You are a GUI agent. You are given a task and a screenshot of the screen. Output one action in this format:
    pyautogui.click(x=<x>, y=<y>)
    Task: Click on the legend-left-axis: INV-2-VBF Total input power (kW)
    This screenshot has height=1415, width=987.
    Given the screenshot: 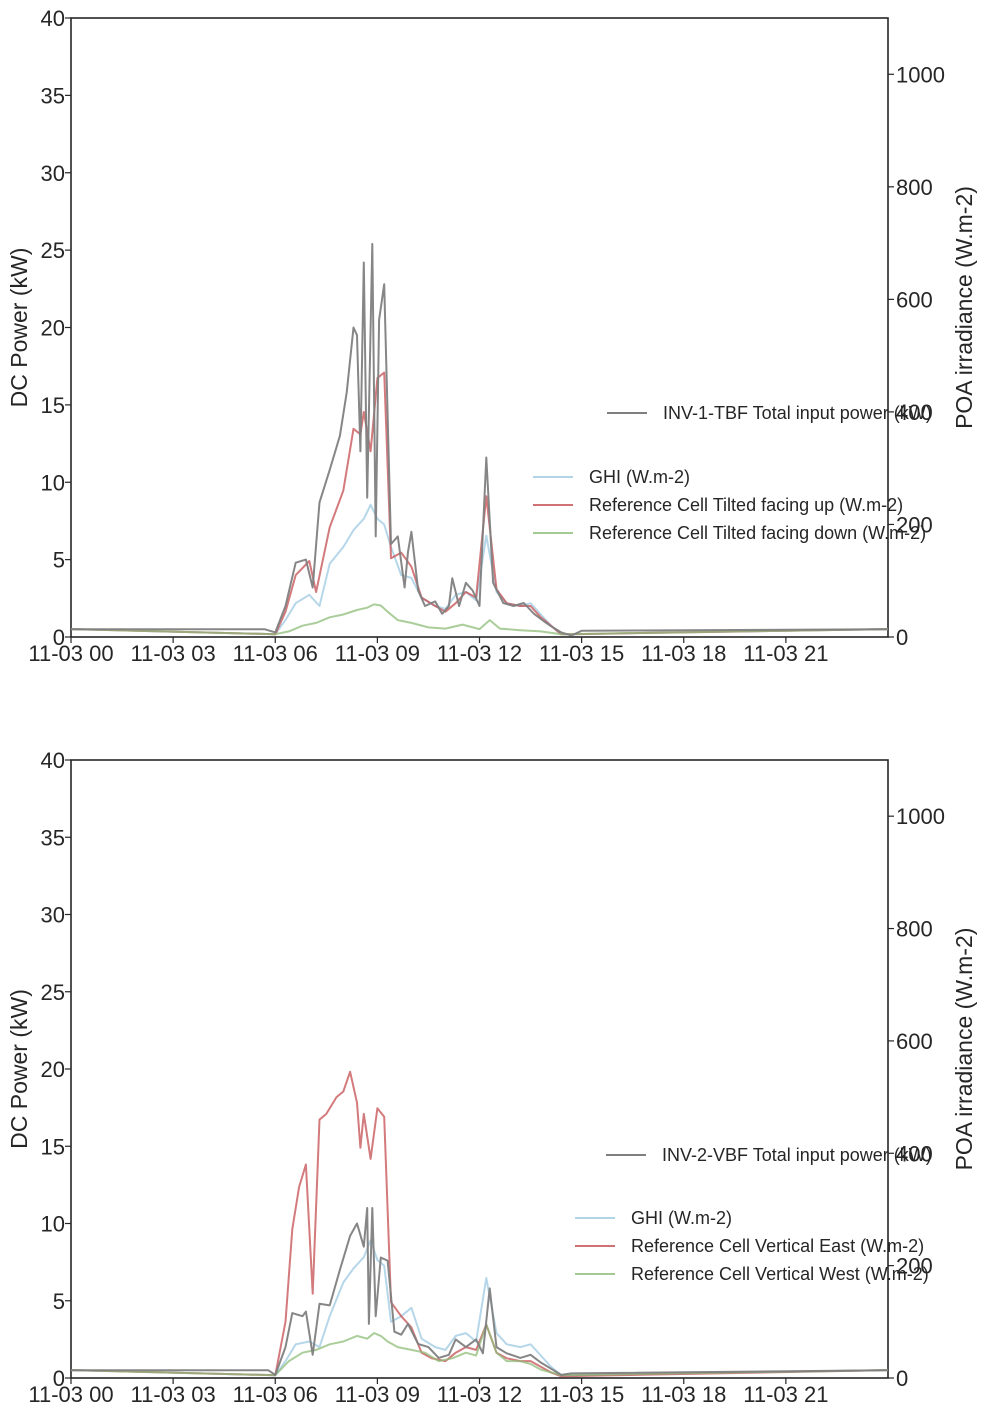 What is the action you would take?
    pyautogui.click(x=769, y=1155)
    